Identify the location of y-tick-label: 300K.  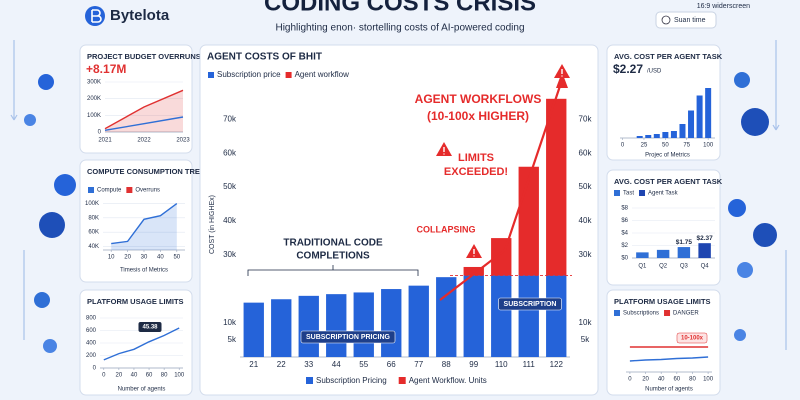
(94, 83).